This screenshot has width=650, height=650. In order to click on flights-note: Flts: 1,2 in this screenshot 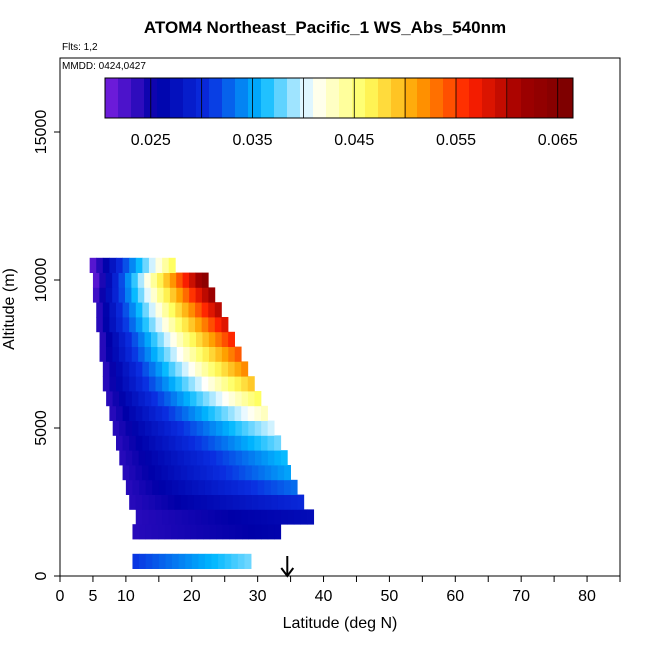, I will do `click(80, 47)`.